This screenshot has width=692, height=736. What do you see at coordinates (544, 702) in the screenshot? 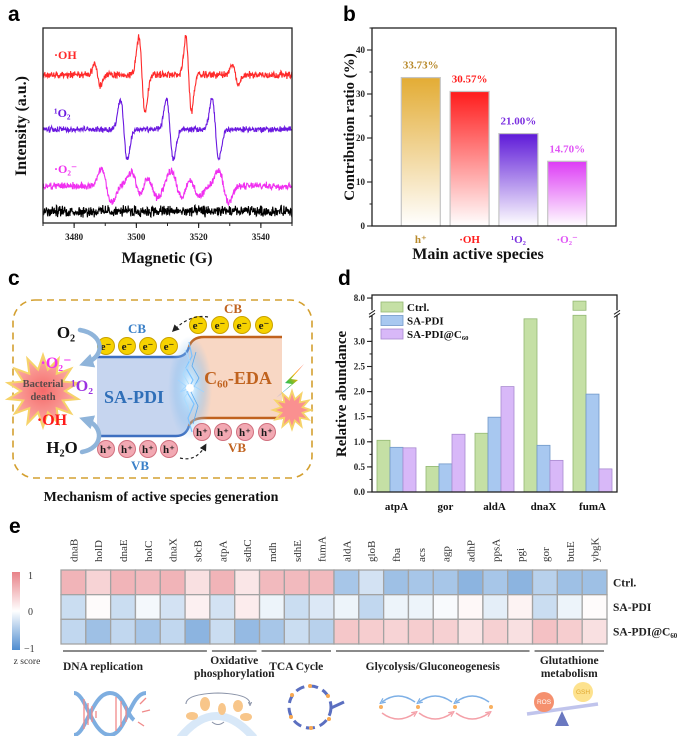
I see `ros-label: ROS` at bounding box center [544, 702].